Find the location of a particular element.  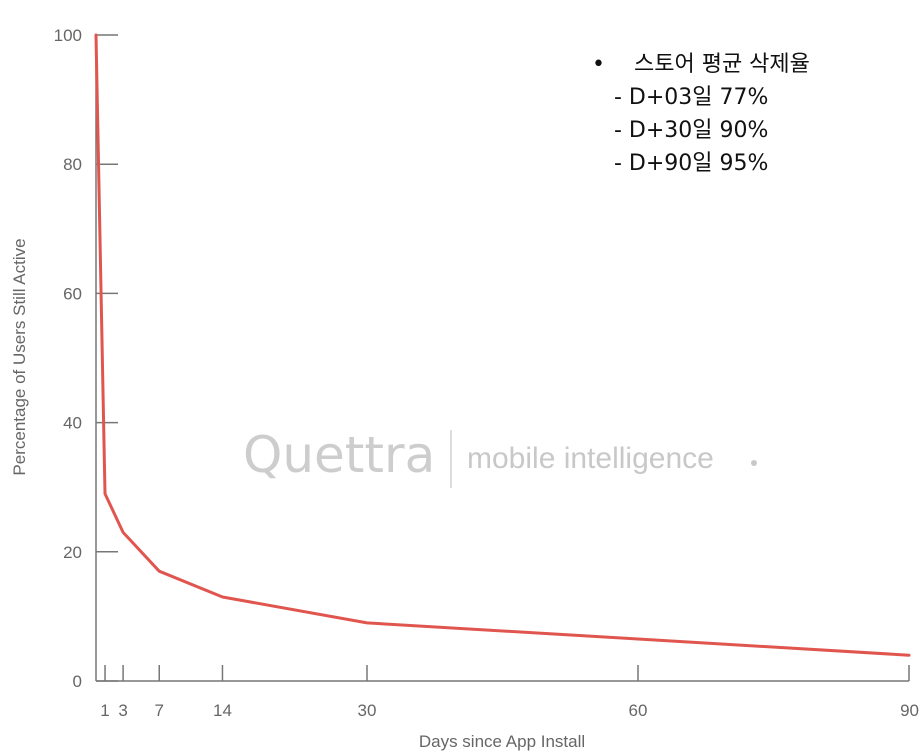

y-tick-label-0: 0 is located at coordinates (77, 681).